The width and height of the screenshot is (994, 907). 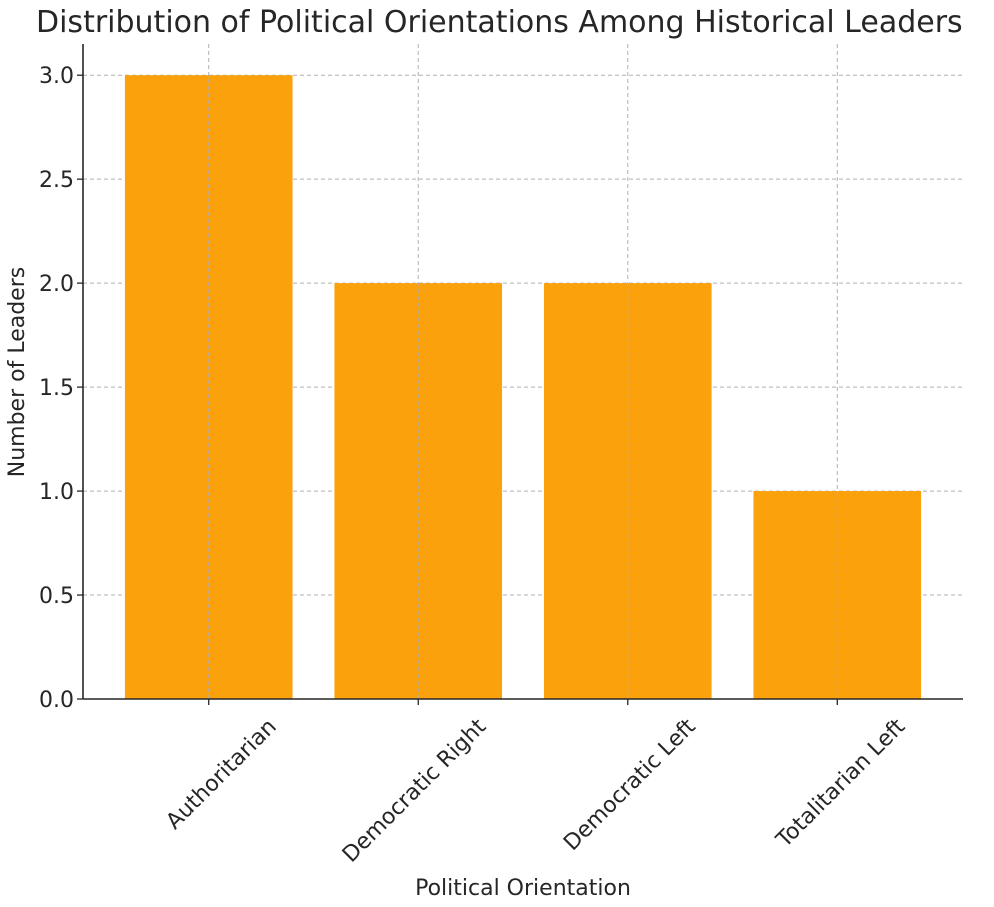 What do you see at coordinates (523, 888) in the screenshot?
I see `x-axis-label: Political Orientation` at bounding box center [523, 888].